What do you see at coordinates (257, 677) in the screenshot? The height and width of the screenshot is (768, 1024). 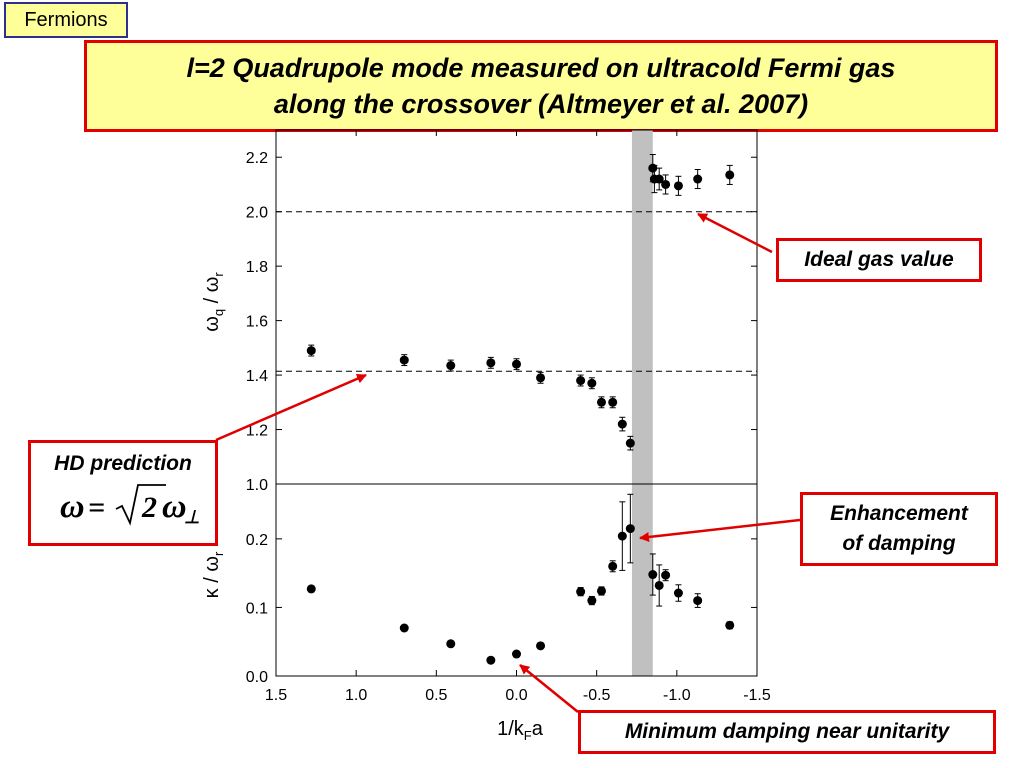 I see `bottom-ytick-label: 0.0` at bounding box center [257, 677].